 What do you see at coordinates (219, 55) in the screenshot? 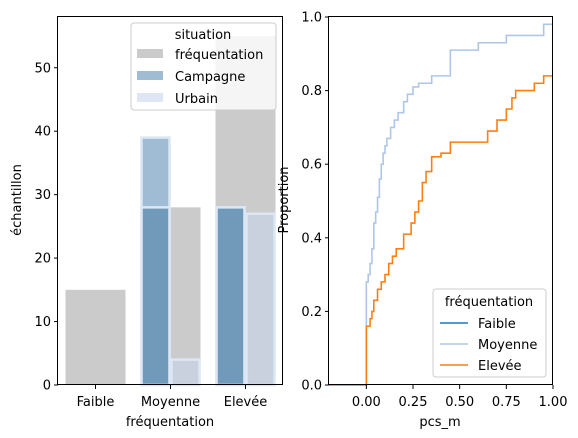
I see `legend-label-frequentation: fréquentation` at bounding box center [219, 55].